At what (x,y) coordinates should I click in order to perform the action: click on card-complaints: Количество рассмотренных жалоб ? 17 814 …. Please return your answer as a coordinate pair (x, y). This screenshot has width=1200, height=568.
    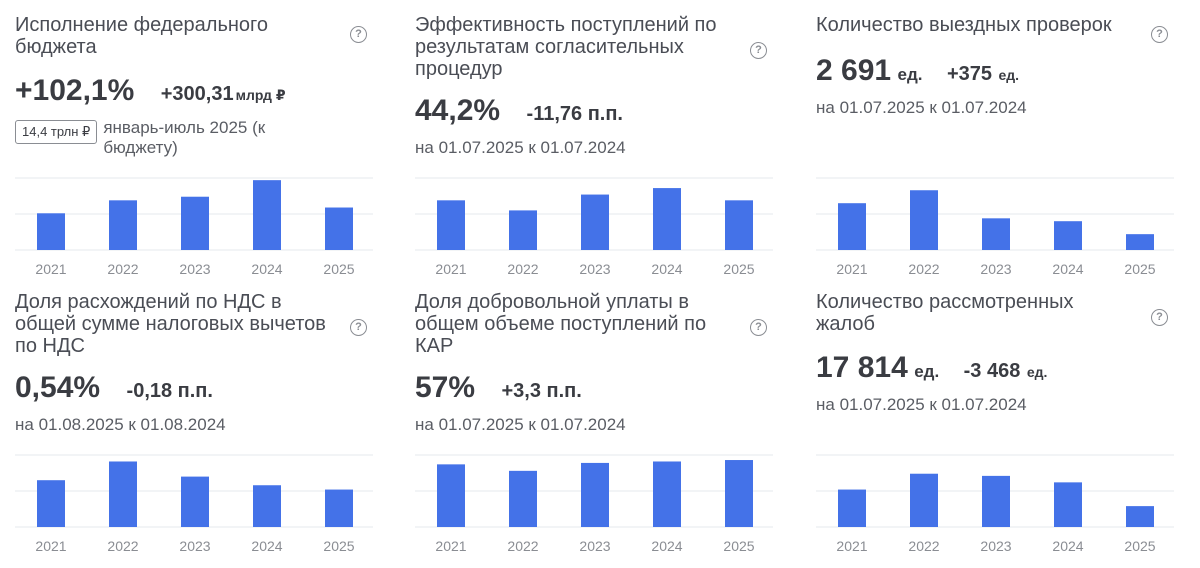
    Looking at the image, I should click on (997, 427).